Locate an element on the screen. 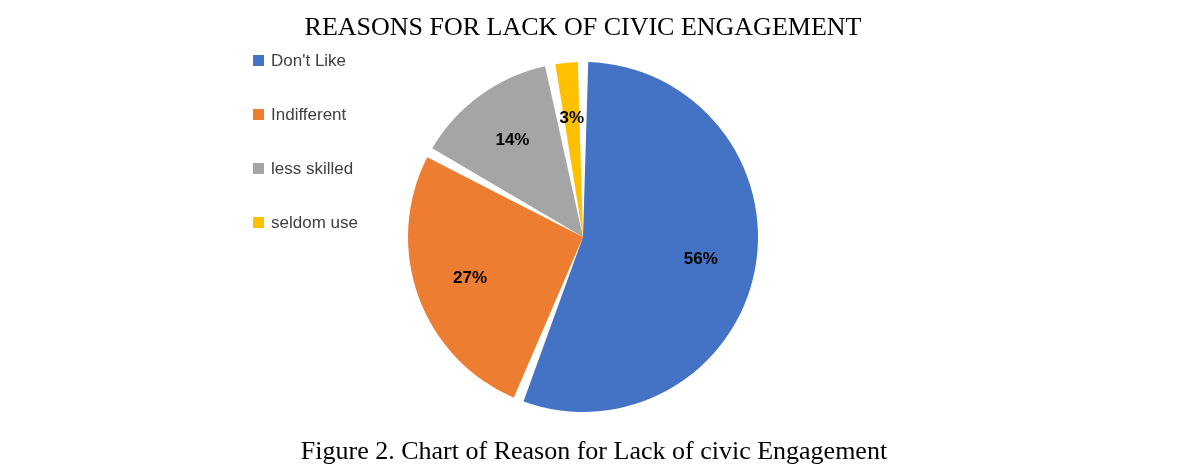 The image size is (1188, 475). data-label: 56% is located at coordinates (700, 259).